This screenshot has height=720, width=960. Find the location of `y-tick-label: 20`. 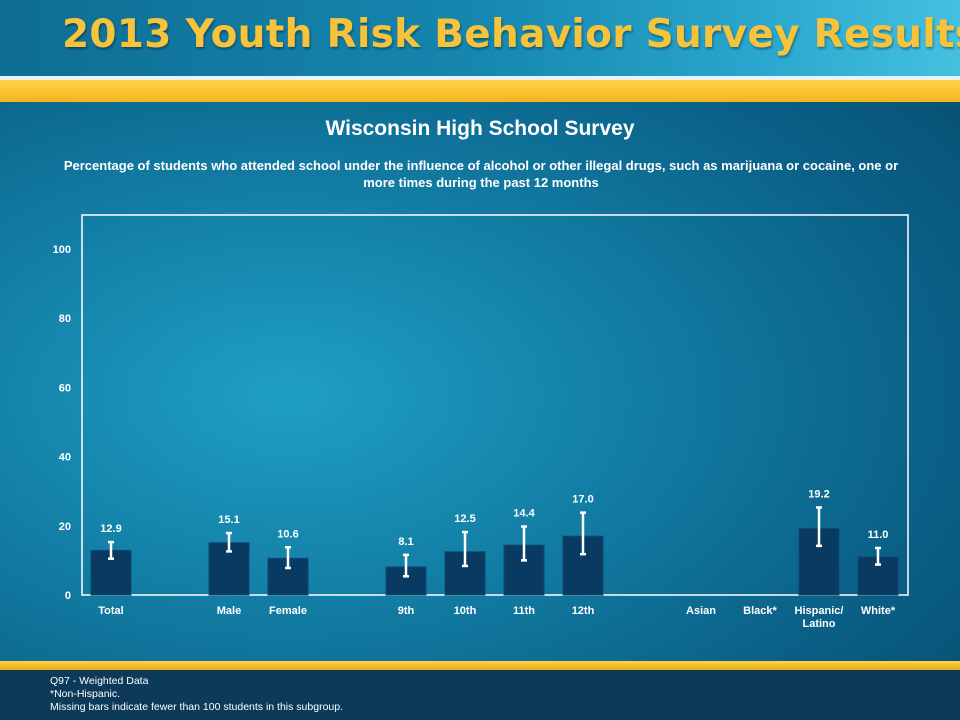

y-tick-label: 20 is located at coordinates (65, 527).